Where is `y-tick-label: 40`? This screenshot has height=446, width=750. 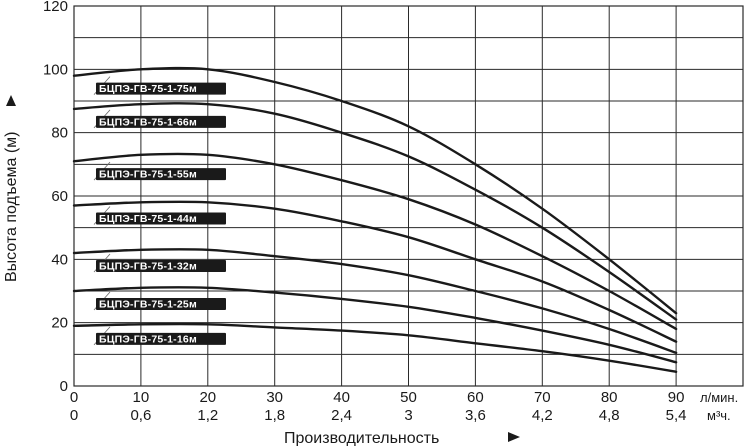
y-tick-label: 40 is located at coordinates (59, 259).